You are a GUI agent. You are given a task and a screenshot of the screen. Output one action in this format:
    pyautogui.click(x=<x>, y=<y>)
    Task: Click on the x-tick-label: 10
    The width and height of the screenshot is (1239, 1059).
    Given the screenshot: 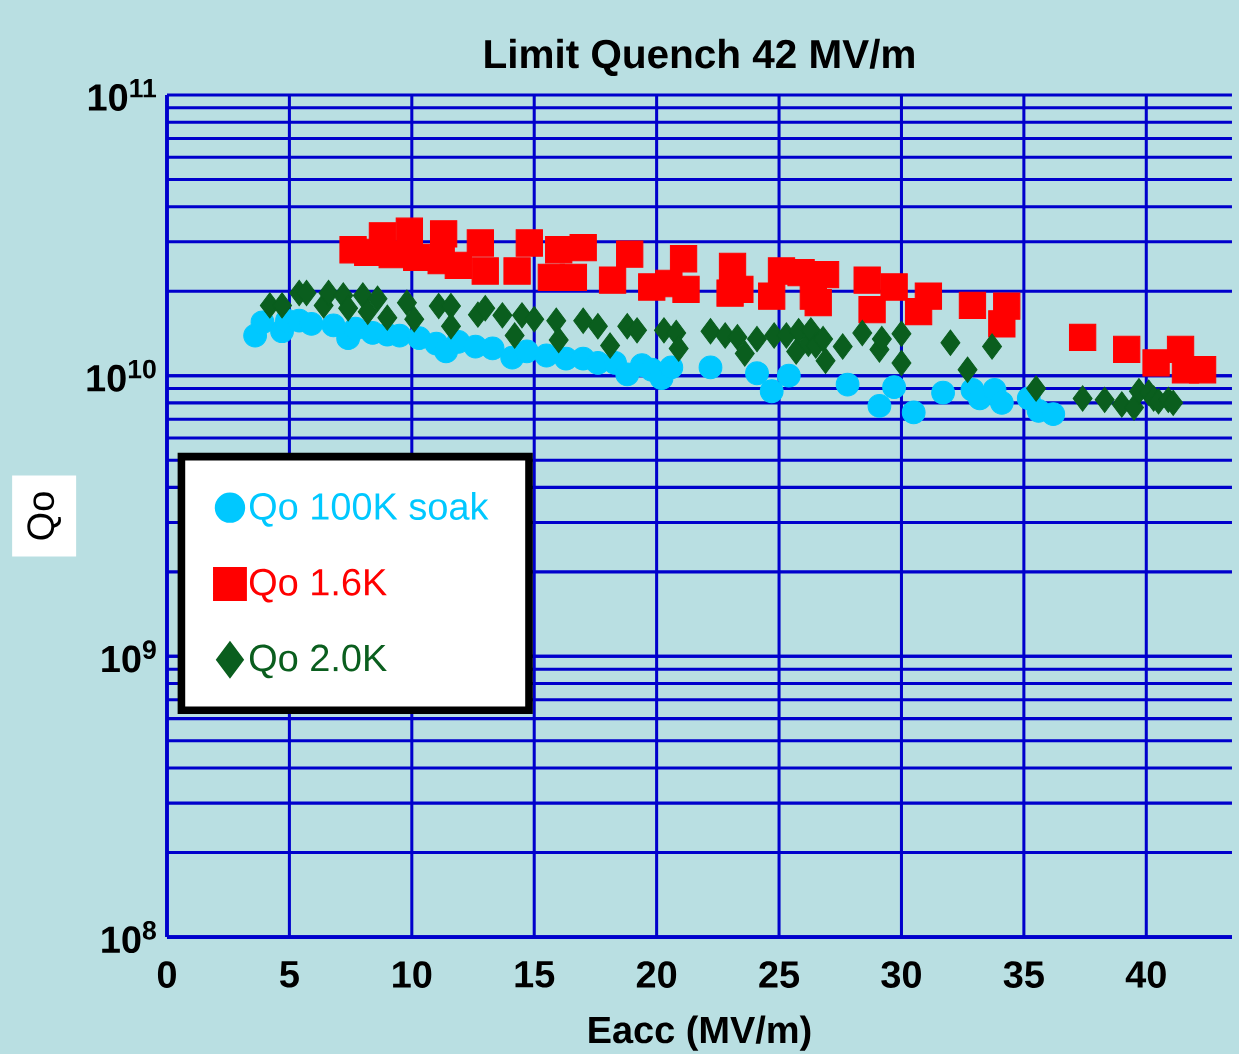 What is the action you would take?
    pyautogui.click(x=412, y=974)
    